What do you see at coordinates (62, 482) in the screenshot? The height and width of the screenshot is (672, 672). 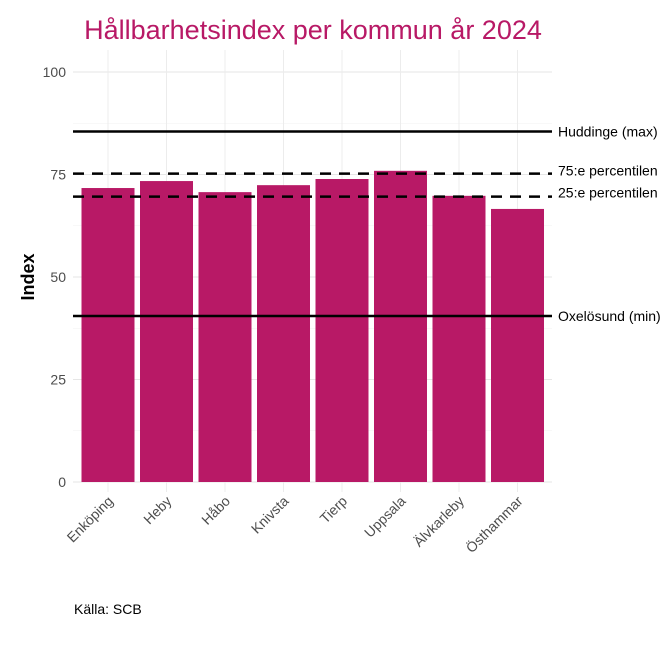 I see `y-tick-label: 0` at bounding box center [62, 482].